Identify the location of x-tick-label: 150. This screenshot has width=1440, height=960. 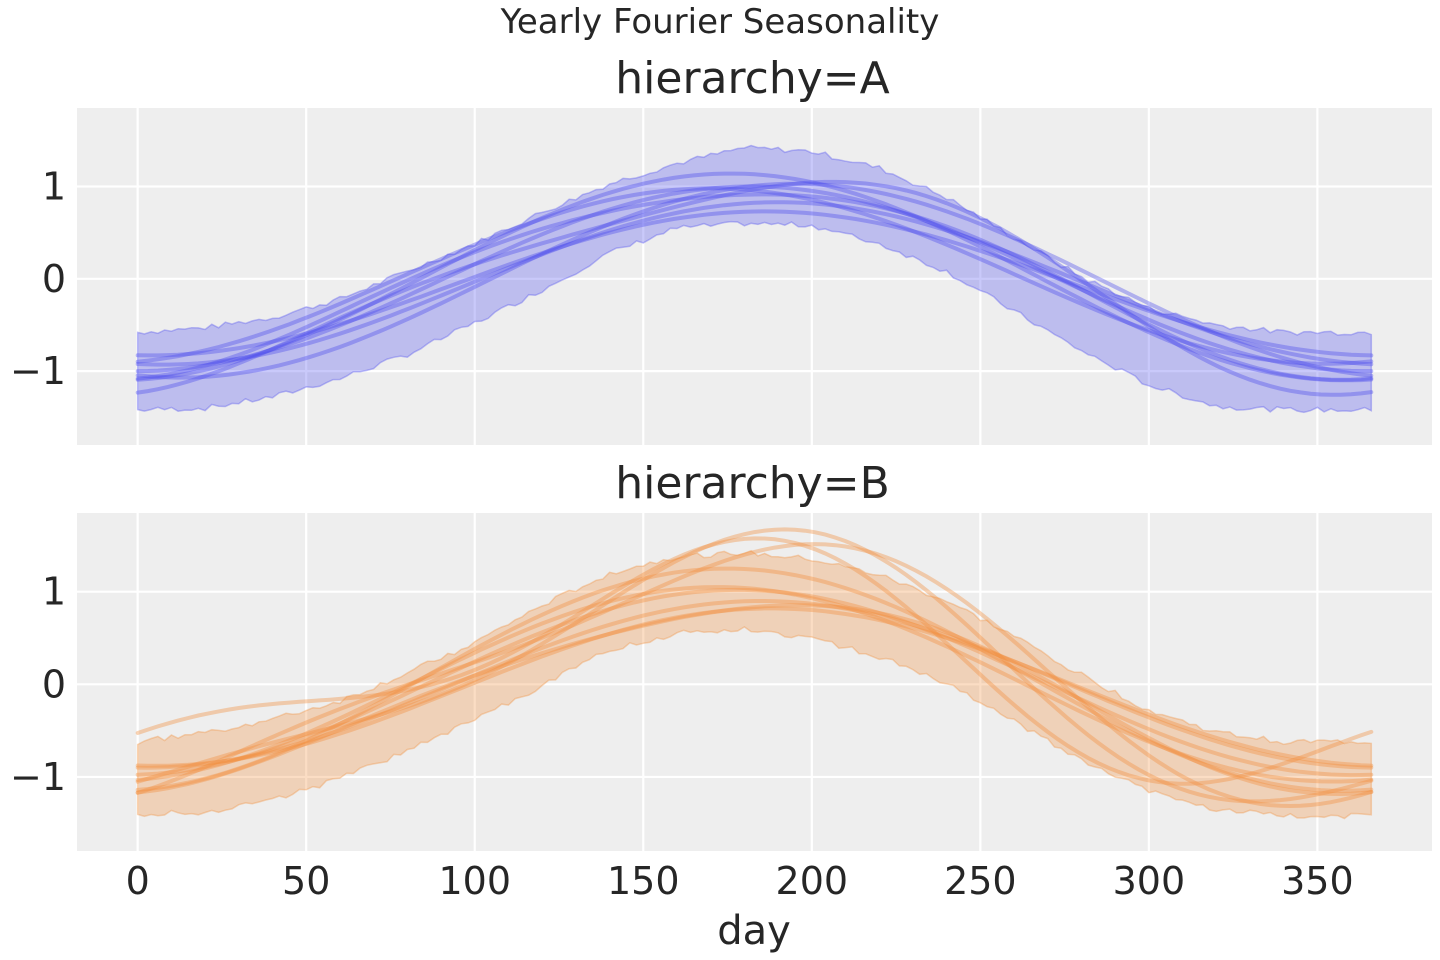
(643, 881).